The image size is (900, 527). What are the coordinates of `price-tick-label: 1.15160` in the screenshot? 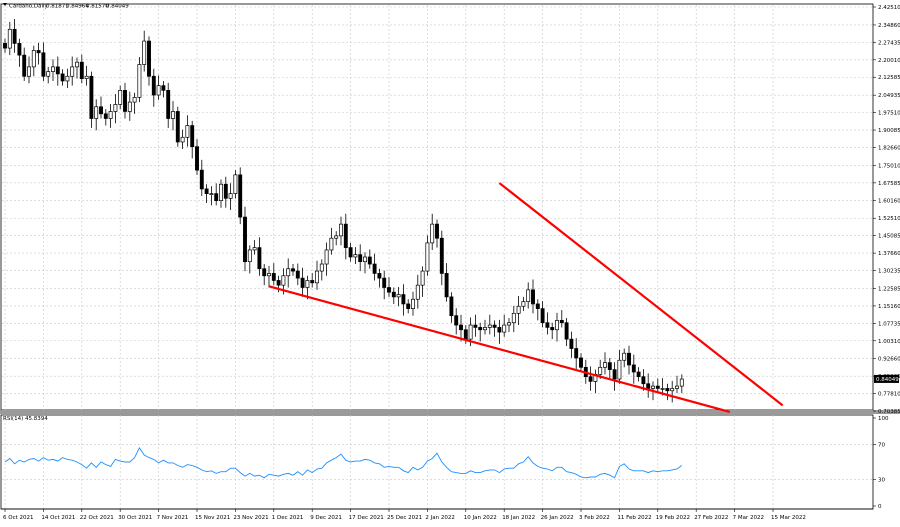 It's located at (889, 307).